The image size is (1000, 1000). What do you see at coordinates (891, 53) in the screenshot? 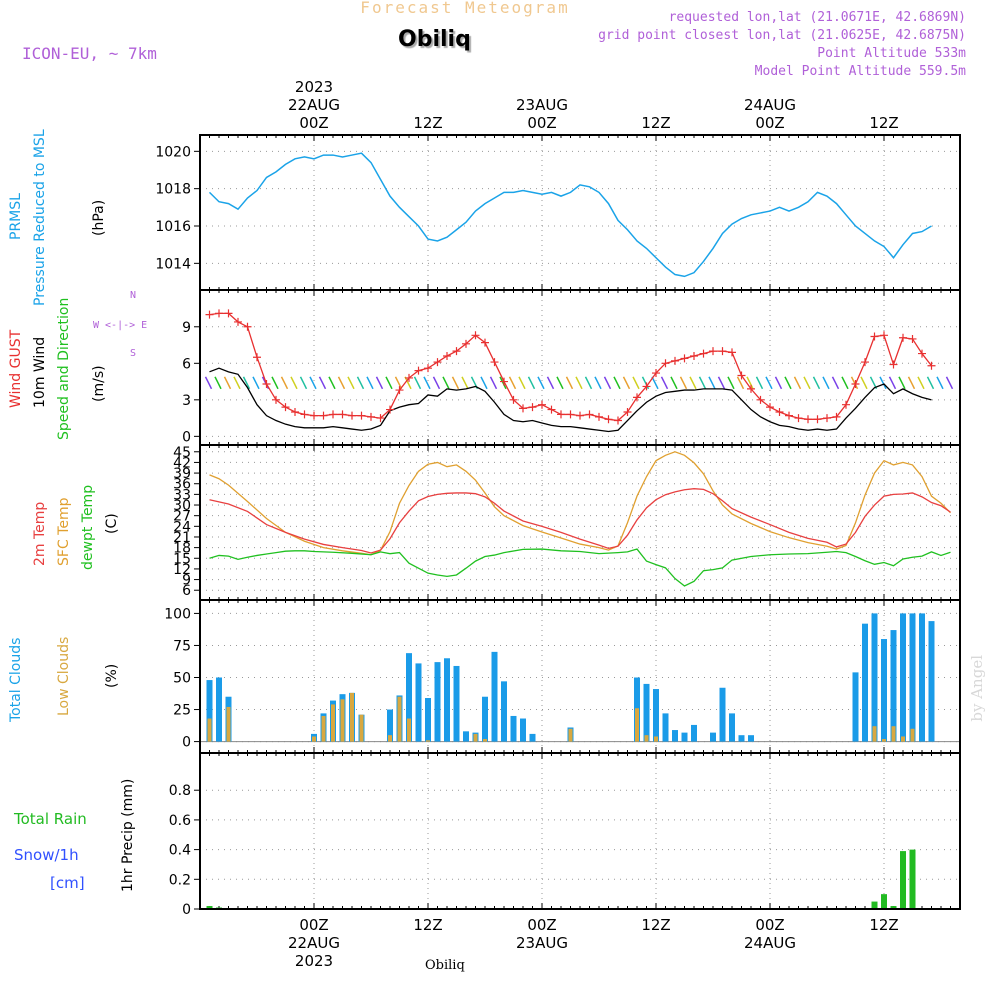
I see `point-altitude: Point Altitude 533m` at bounding box center [891, 53].